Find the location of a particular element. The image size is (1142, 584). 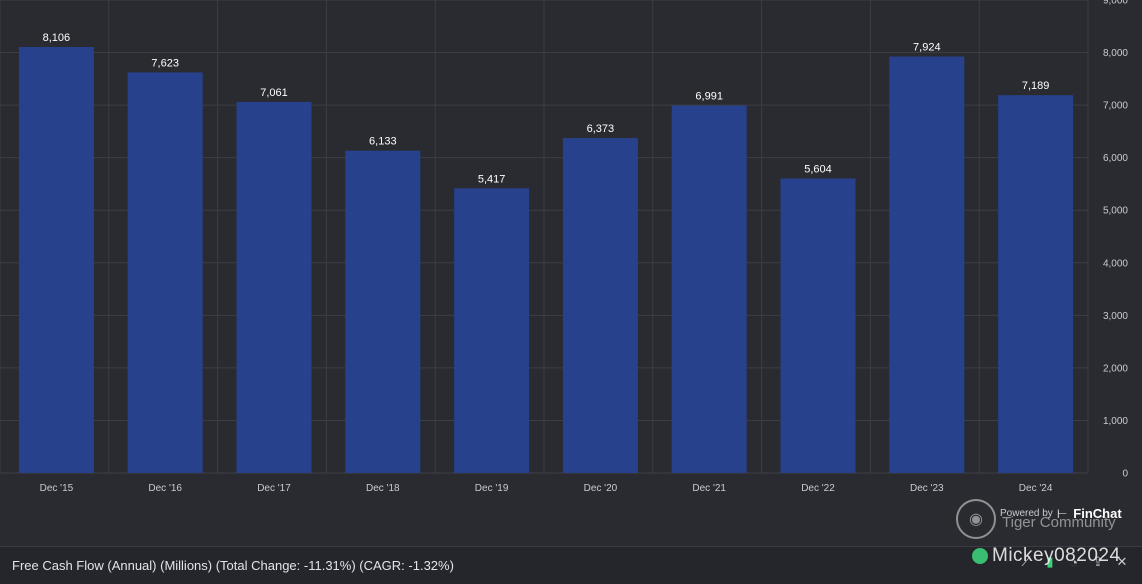

x-tick-label: Dec '16 is located at coordinates (165, 488).